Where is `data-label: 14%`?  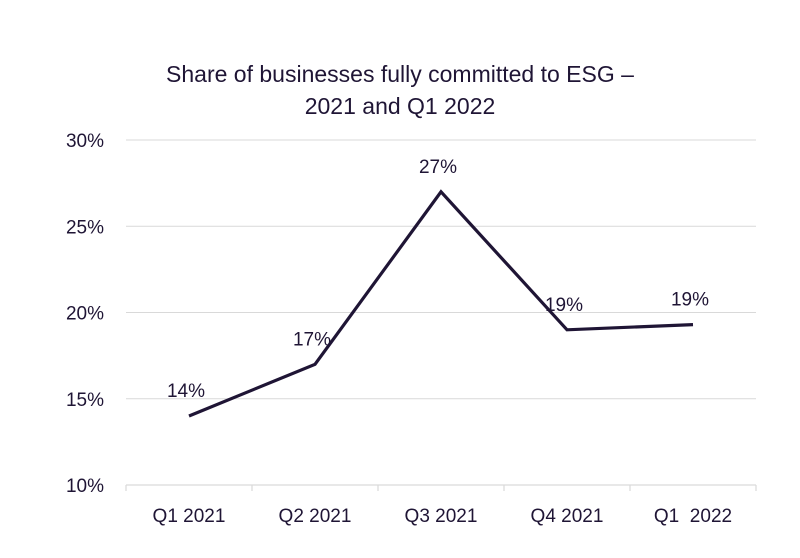 data-label: 14% is located at coordinates (186, 391).